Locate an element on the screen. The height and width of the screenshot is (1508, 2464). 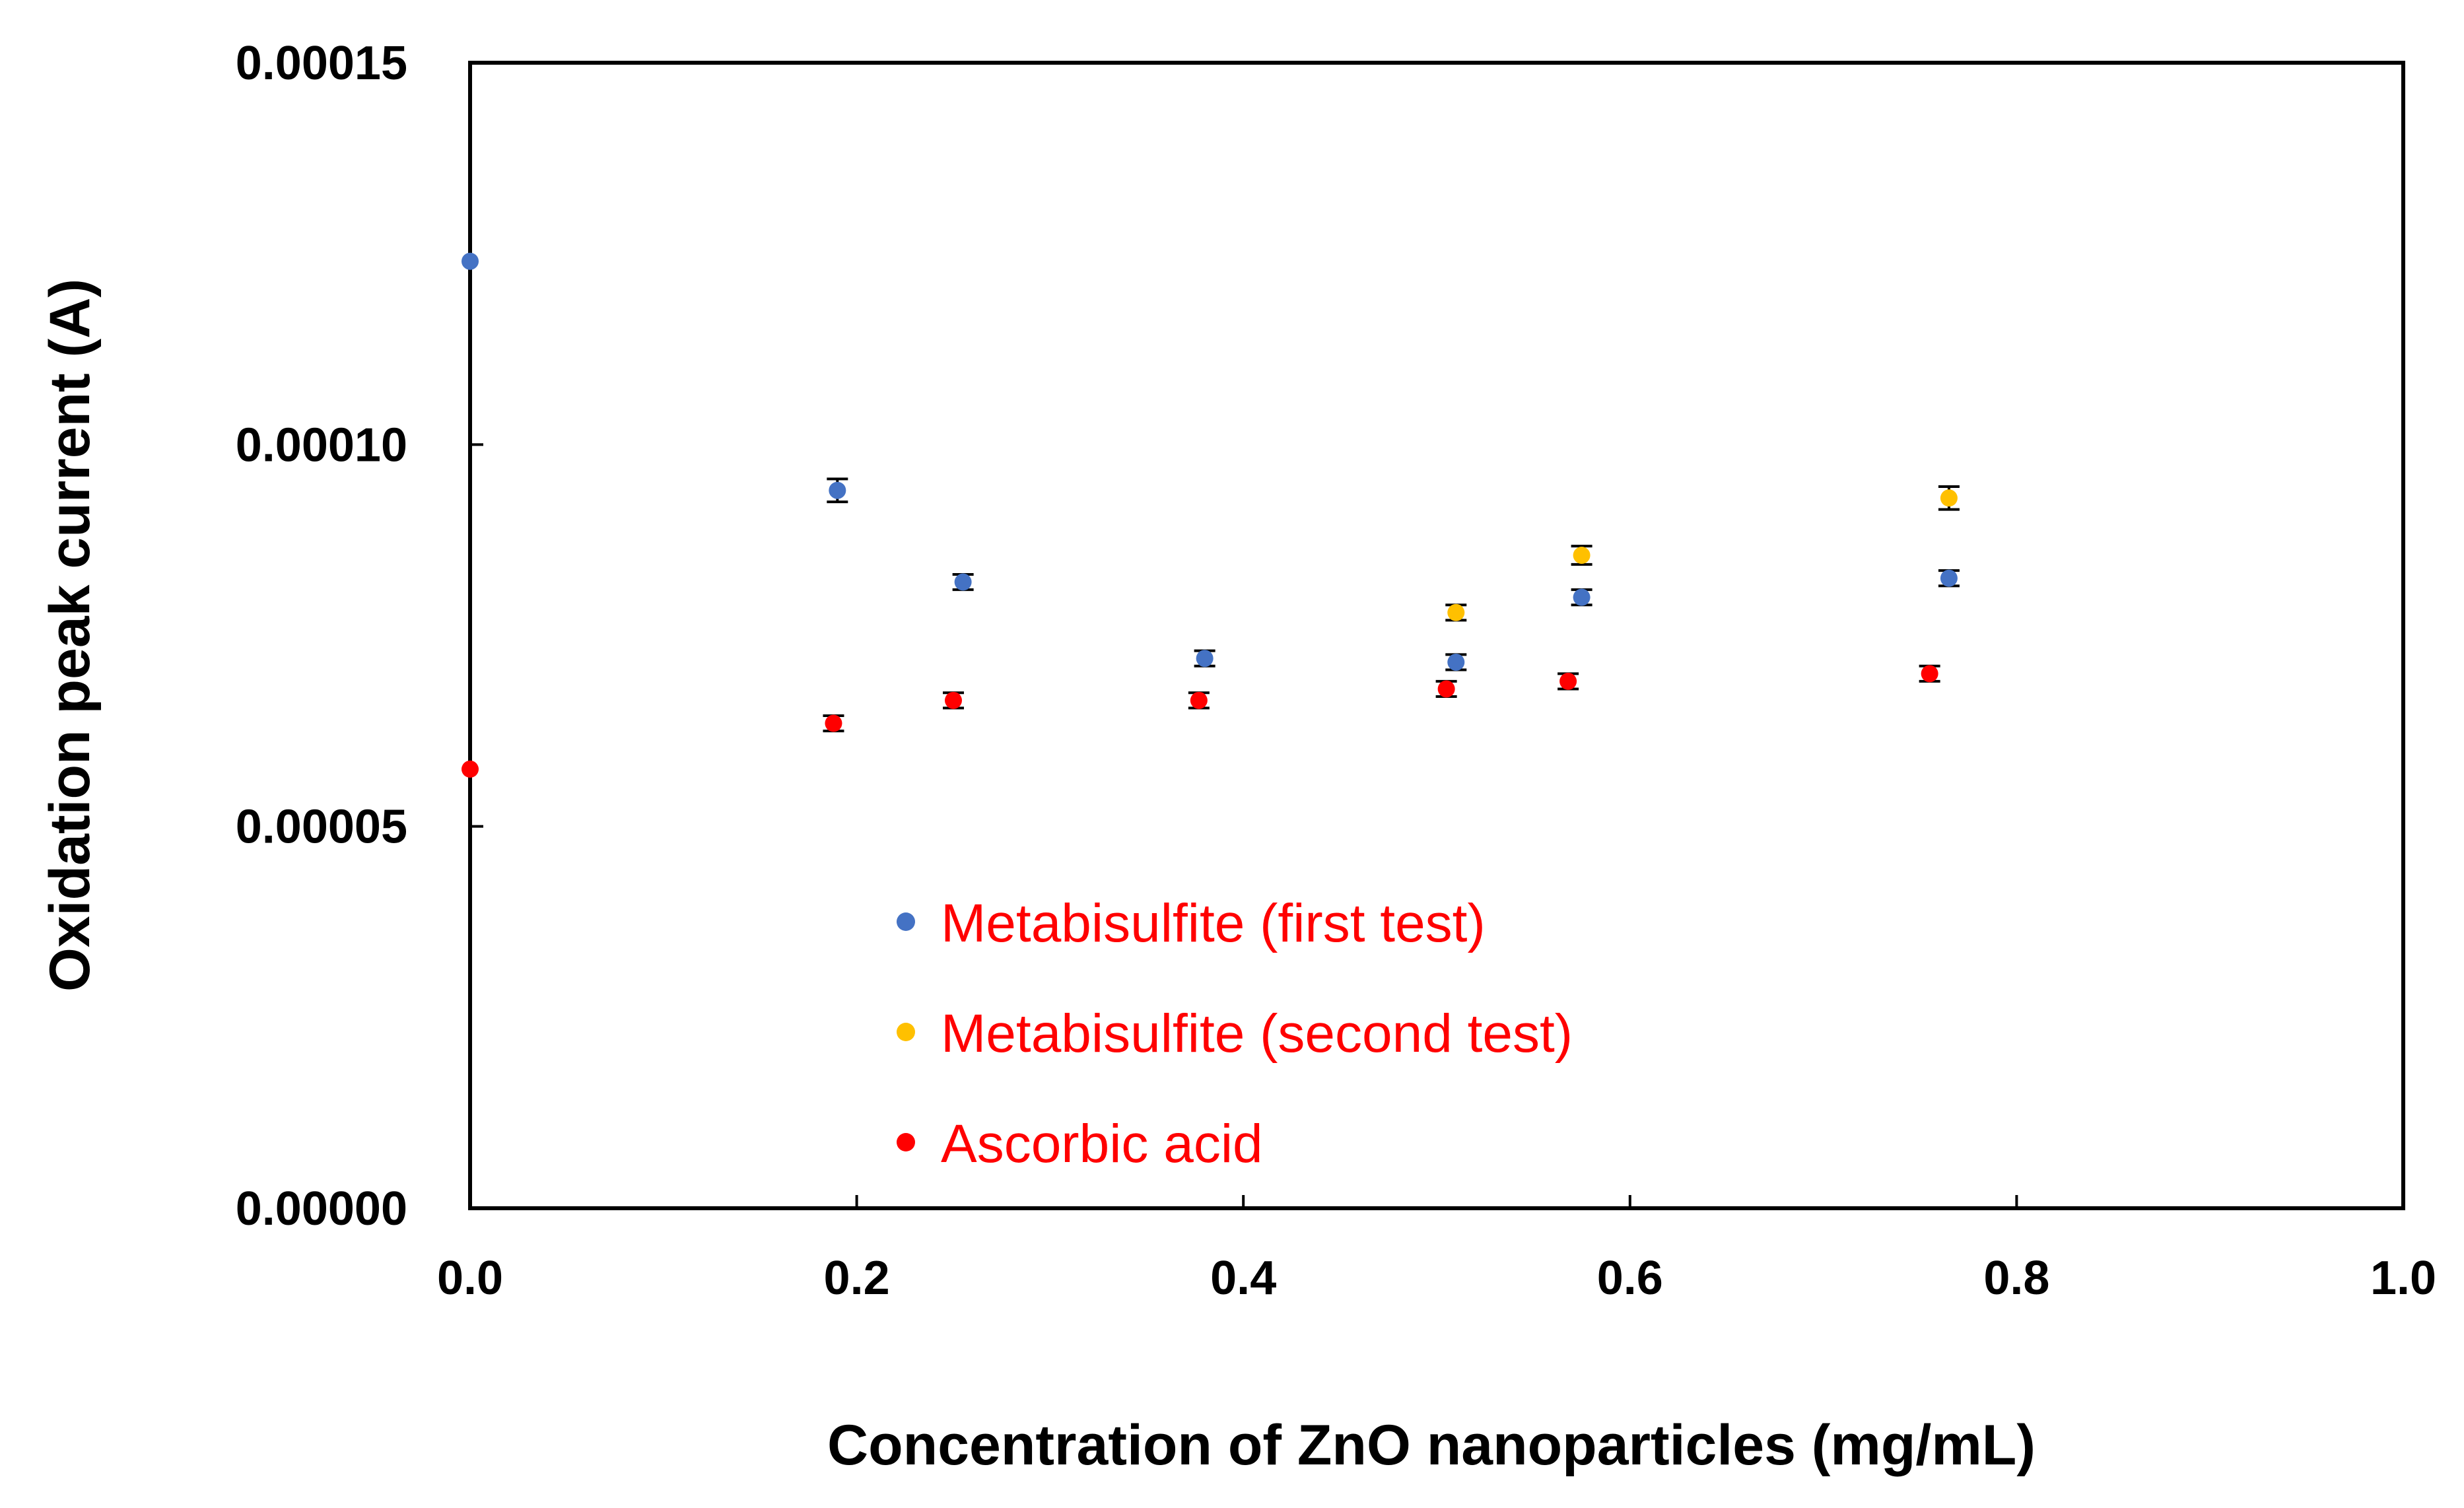
x-axis: 0.0 0.2 0.4 0.6 0.8 1.0 is located at coordinates (1436, 1250).